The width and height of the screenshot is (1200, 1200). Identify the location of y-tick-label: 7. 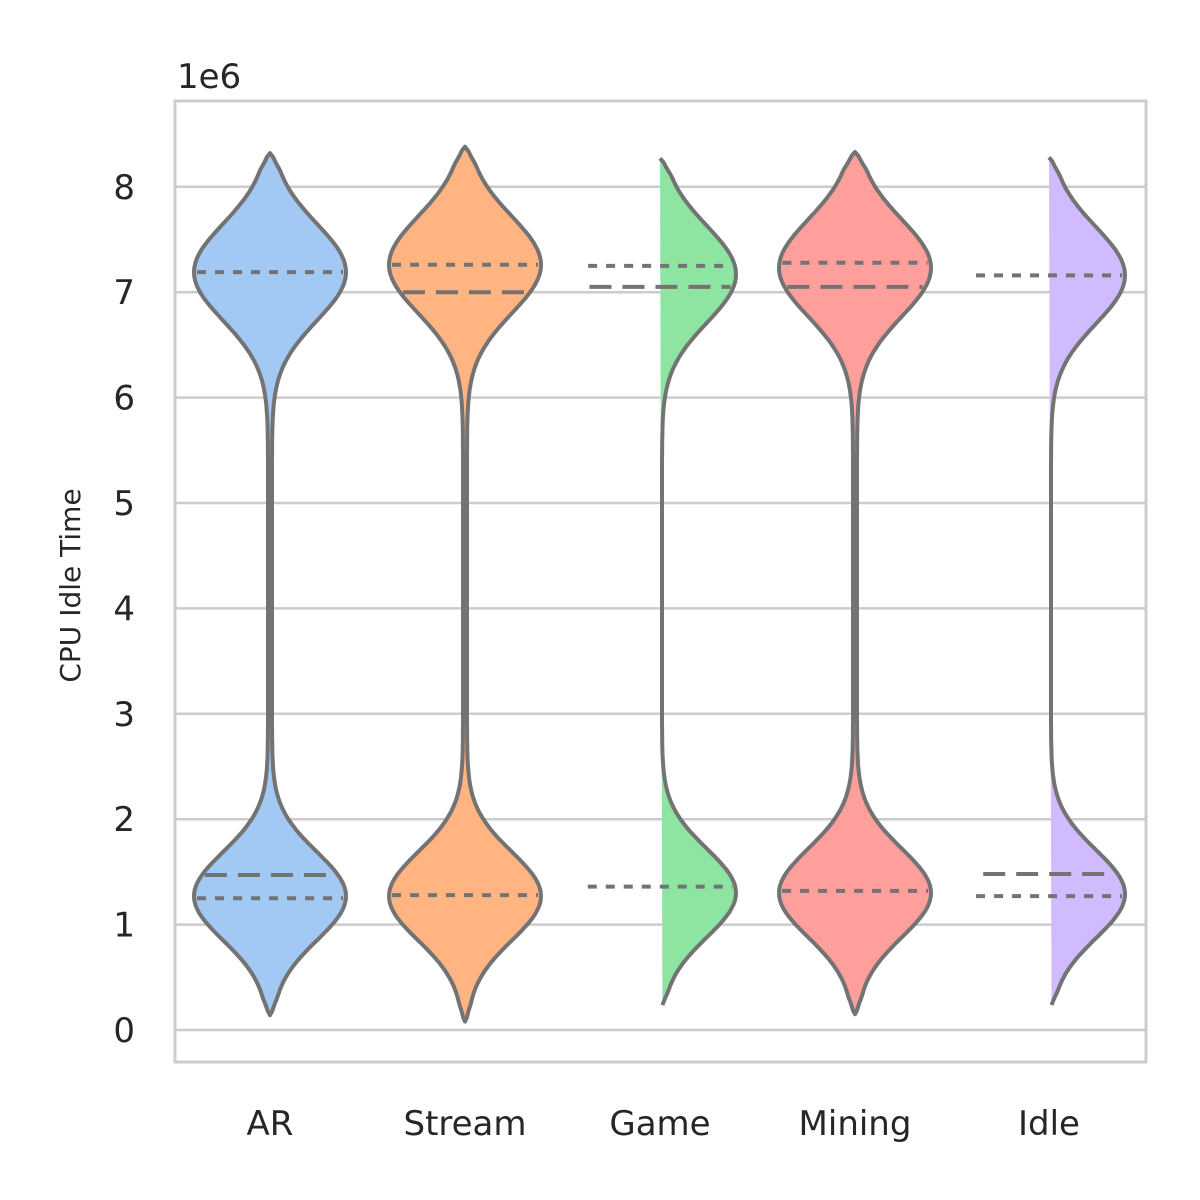
(124, 293).